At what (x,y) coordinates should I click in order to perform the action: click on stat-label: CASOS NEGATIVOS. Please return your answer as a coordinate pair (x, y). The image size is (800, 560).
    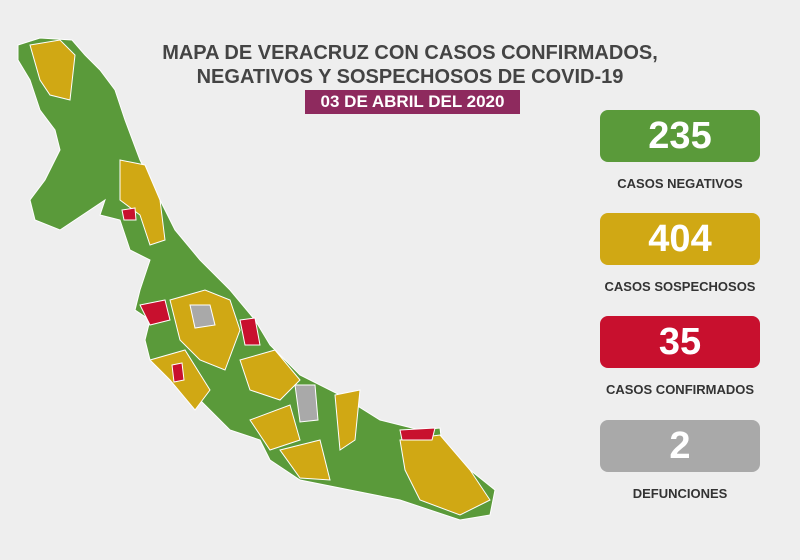
    Looking at the image, I should click on (680, 183).